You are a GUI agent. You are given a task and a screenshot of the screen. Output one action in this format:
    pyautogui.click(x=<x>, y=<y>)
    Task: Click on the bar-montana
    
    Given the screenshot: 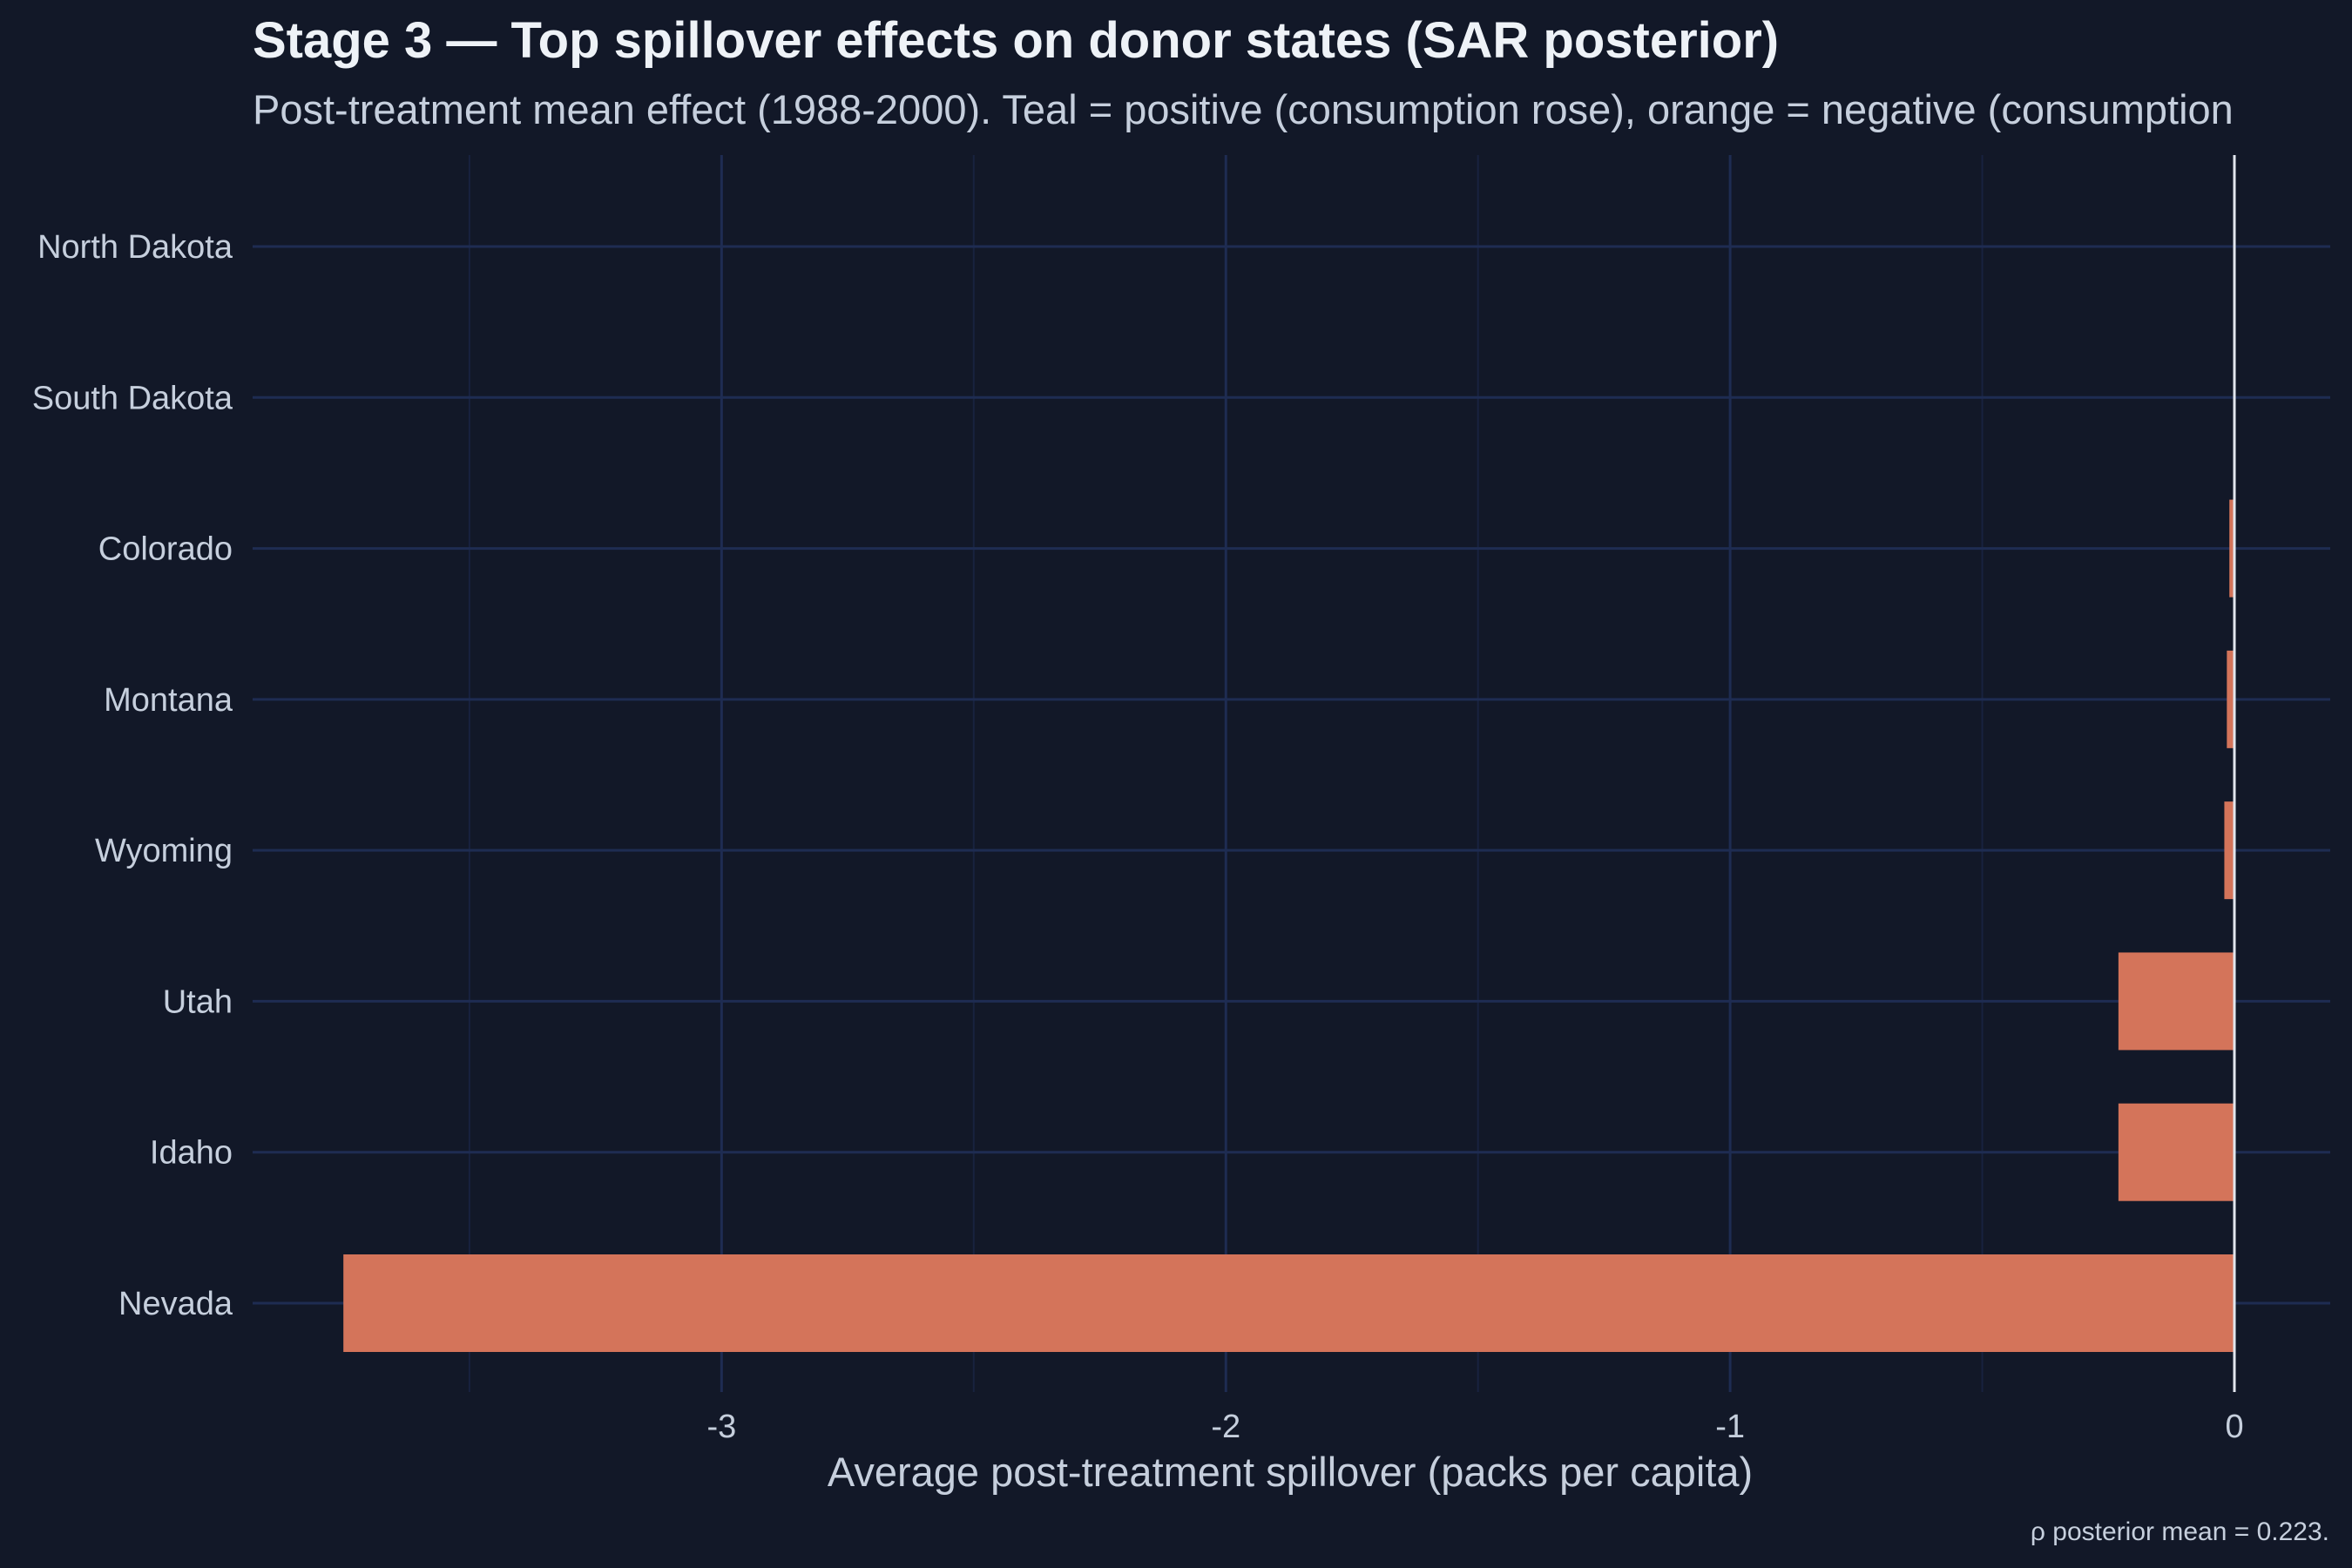 What is the action you would take?
    pyautogui.click(x=2231, y=699)
    